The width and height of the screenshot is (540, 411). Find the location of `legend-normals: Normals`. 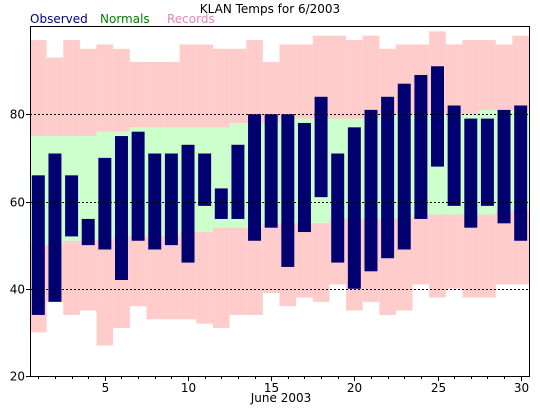

legend-normals: Normals is located at coordinates (125, 19).